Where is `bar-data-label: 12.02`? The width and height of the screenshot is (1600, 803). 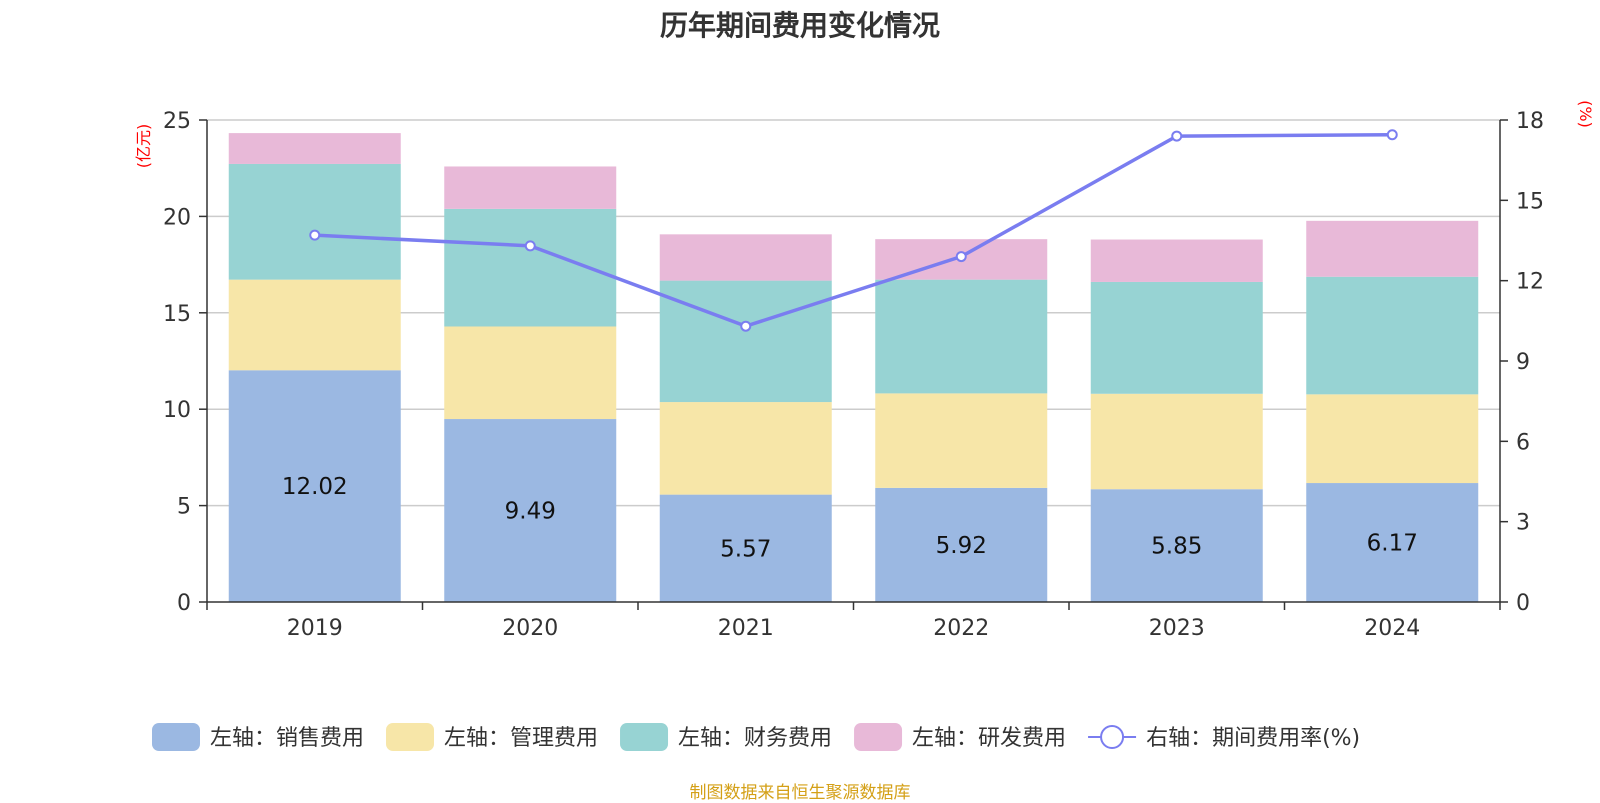
bar-data-label: 12.02 is located at coordinates (315, 487).